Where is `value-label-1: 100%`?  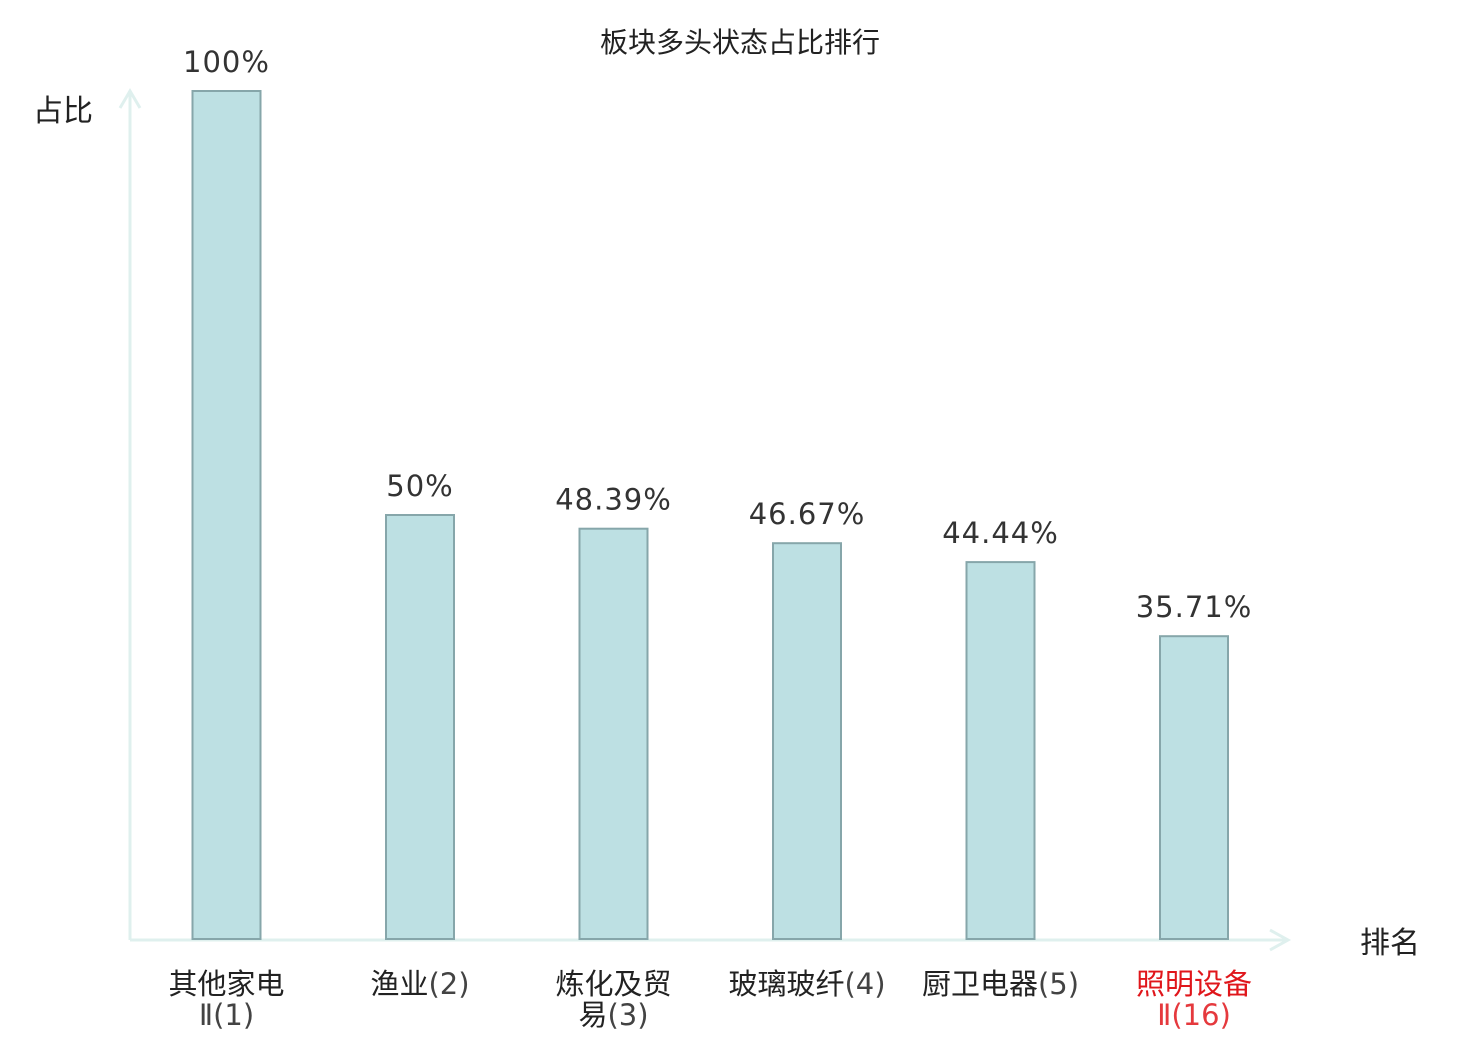 value-label-1: 100% is located at coordinates (226, 62).